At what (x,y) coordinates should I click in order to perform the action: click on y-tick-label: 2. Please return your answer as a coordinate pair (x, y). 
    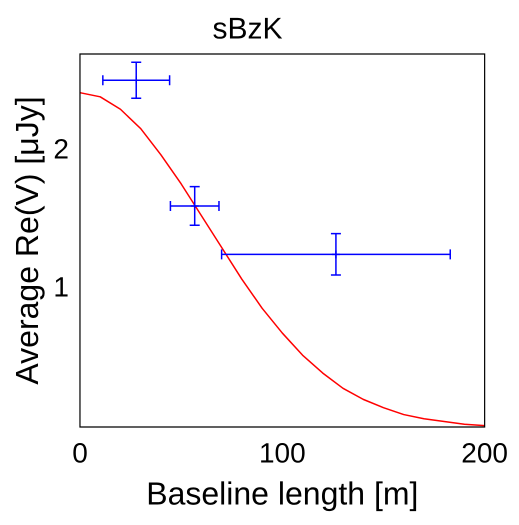
    Looking at the image, I should click on (61, 148).